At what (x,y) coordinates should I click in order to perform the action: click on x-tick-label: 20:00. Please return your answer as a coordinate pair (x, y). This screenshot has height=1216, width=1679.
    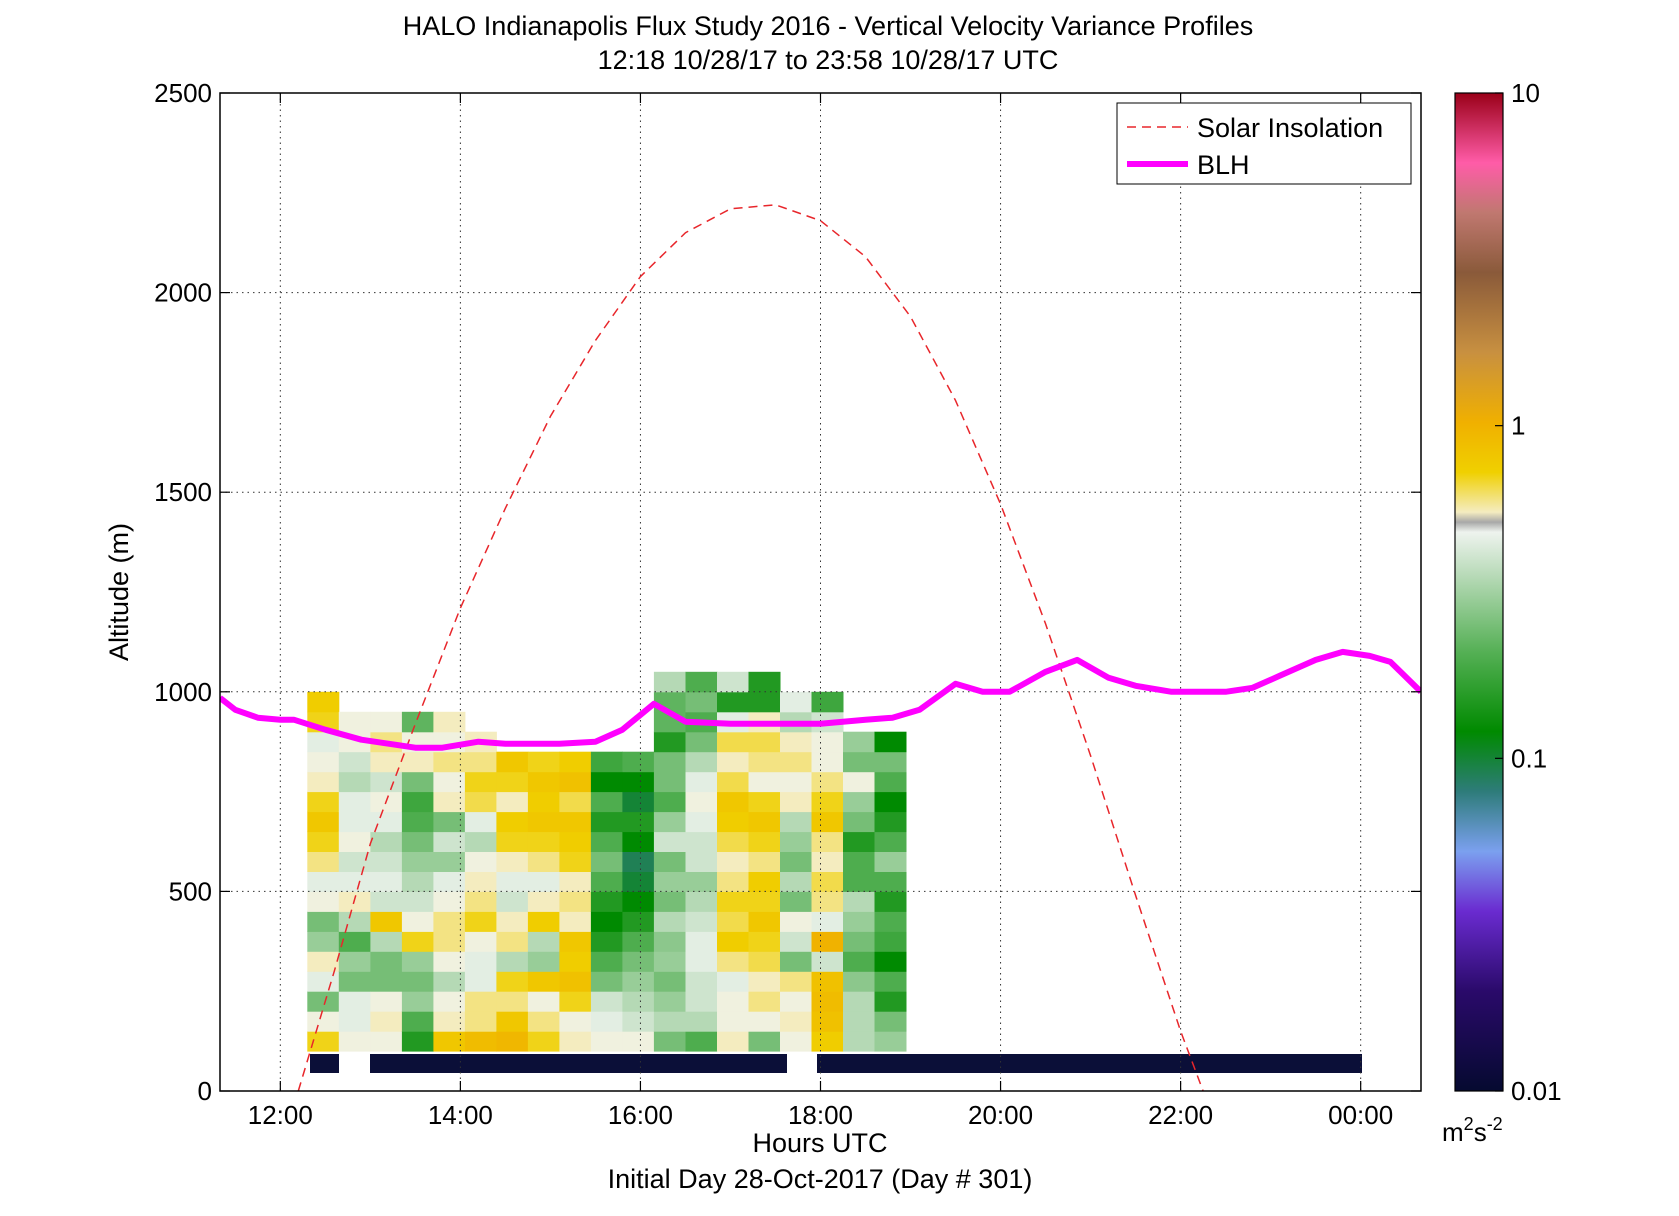
    Looking at the image, I should click on (1000, 1115).